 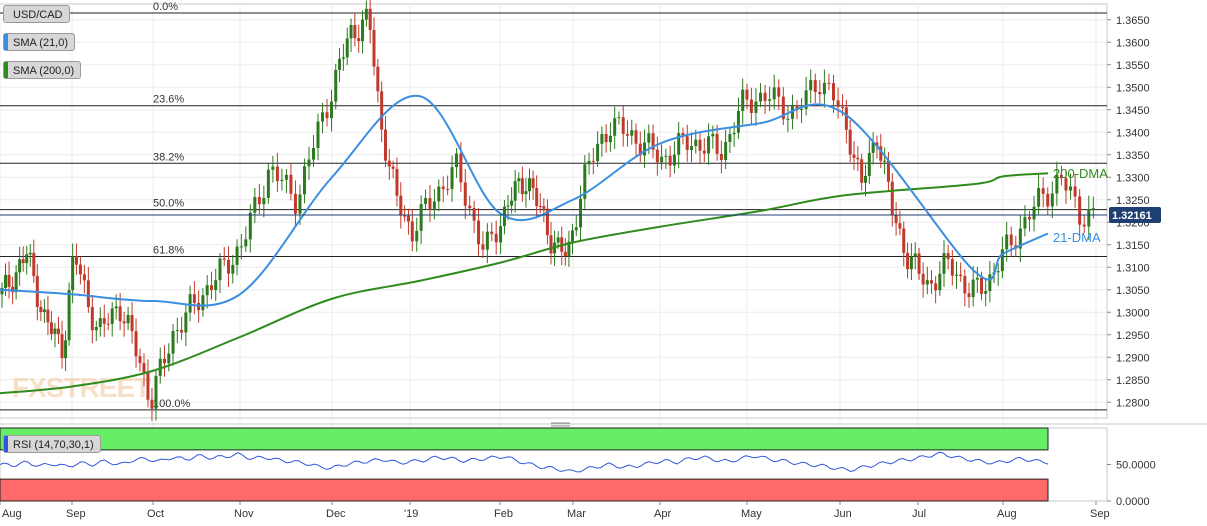 What do you see at coordinates (1133, 381) in the screenshot?
I see `y-tick-label: 1.2850` at bounding box center [1133, 381].